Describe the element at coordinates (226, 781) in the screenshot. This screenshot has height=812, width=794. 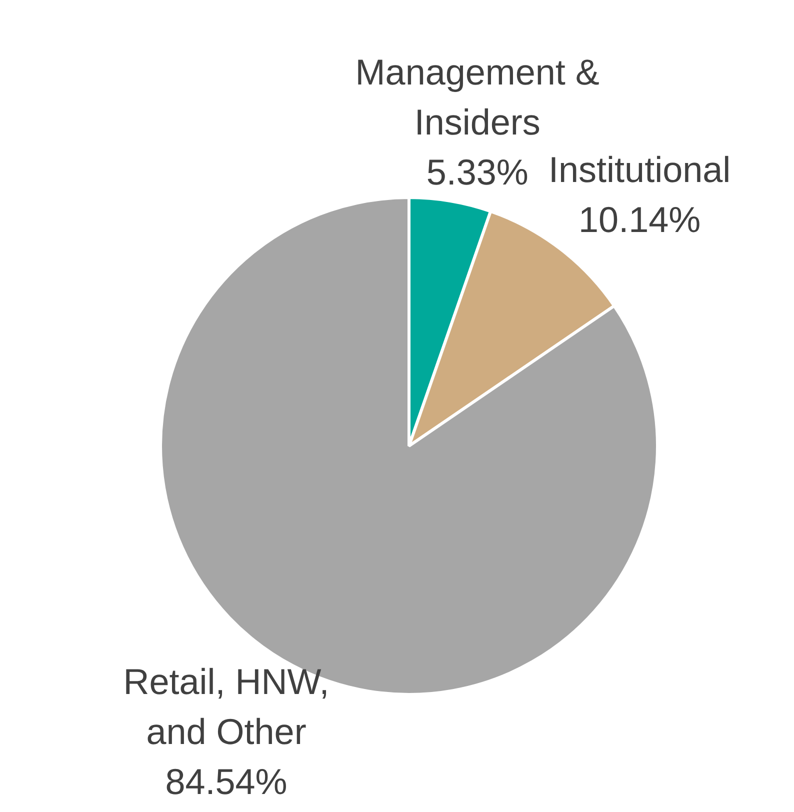
I see `data-label: 84.54%` at that location.